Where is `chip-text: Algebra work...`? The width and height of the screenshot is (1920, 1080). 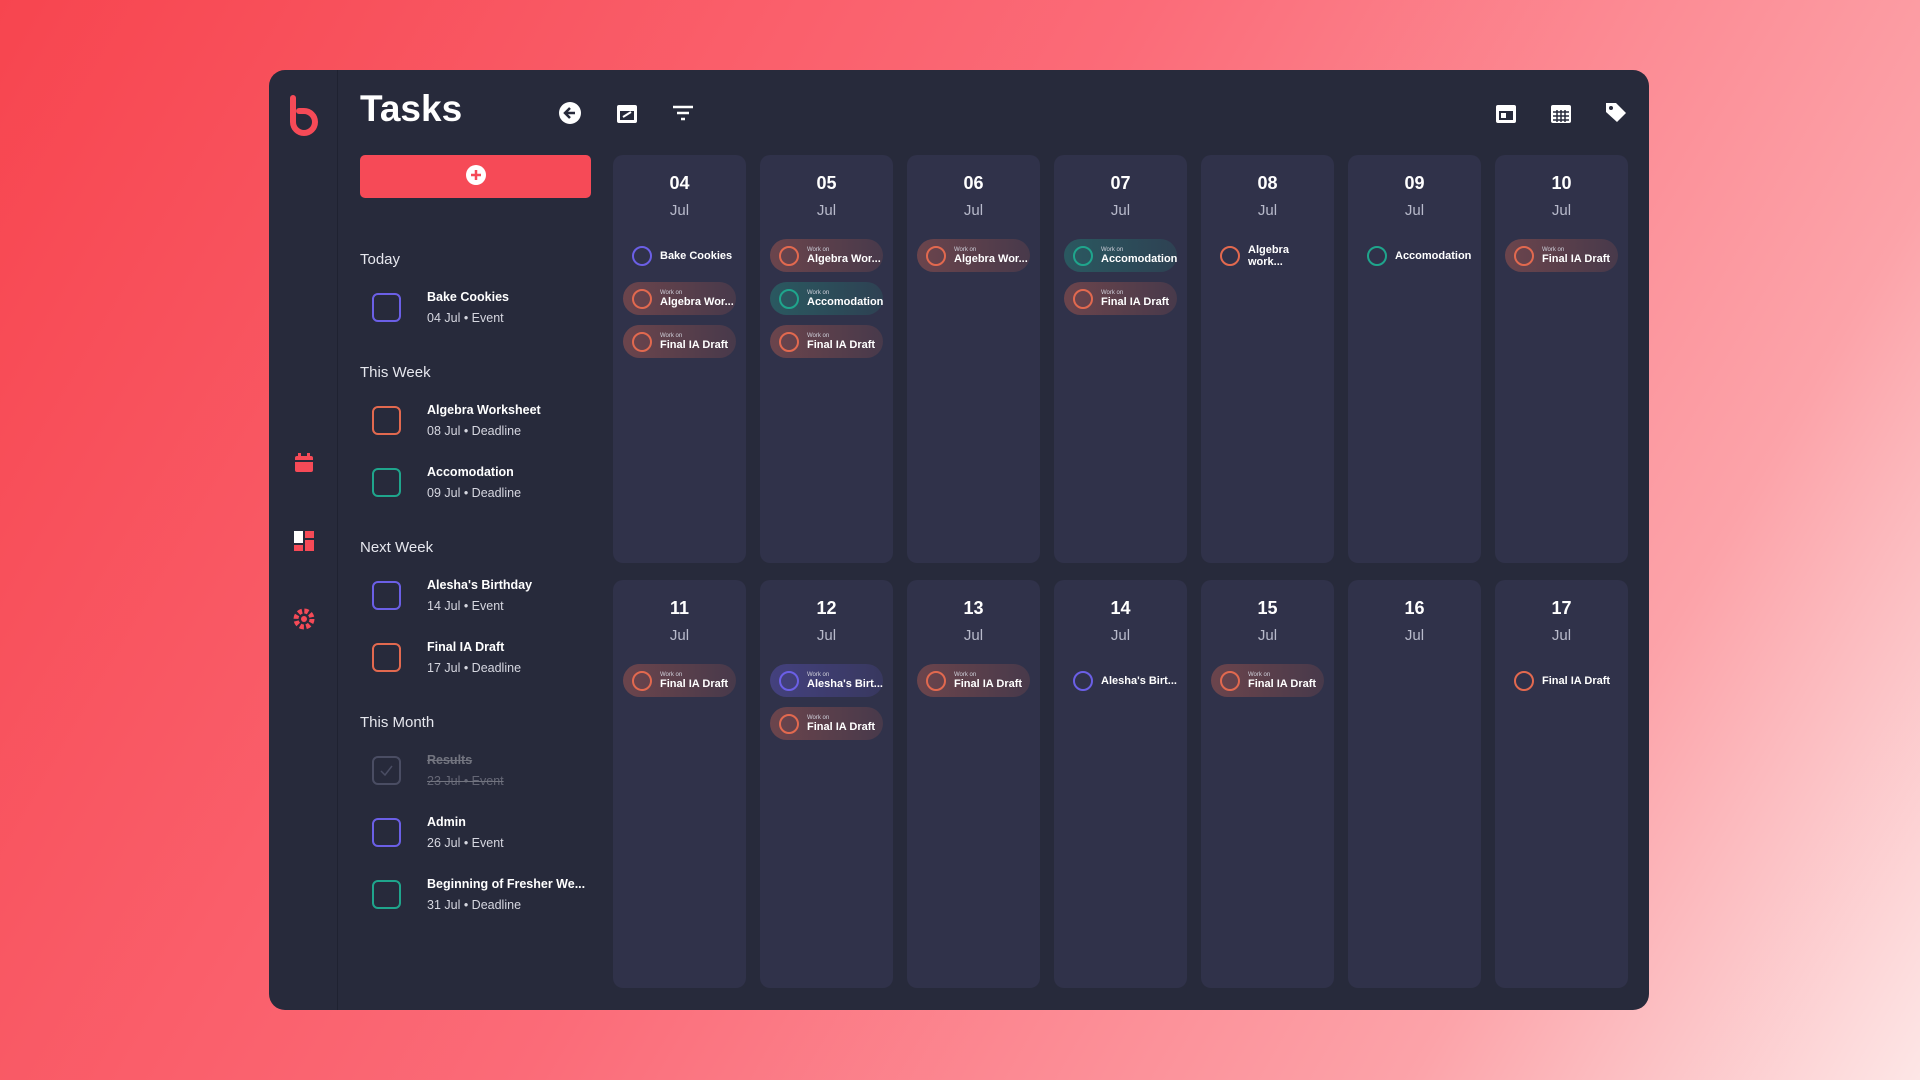
chip-text: Algebra work... is located at coordinates (1286, 256).